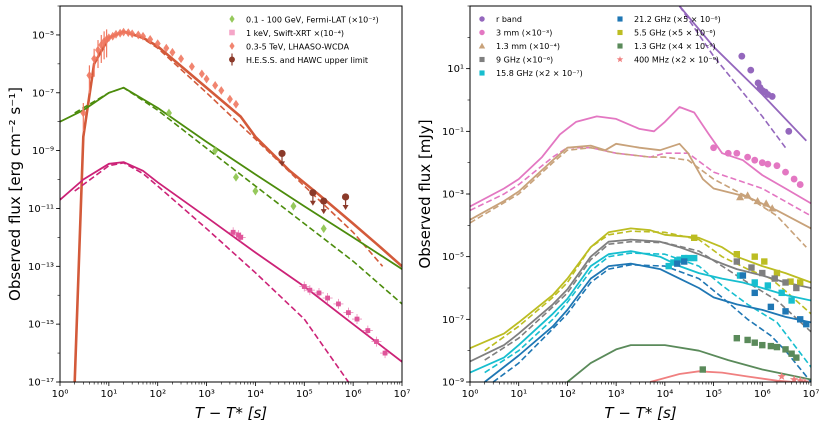 The height and width of the screenshot is (424, 830). Describe the element at coordinates (539, 73) in the screenshot. I see `legend-label: 15.8 GHz (×2 × 10⁻⁷)` at that location.